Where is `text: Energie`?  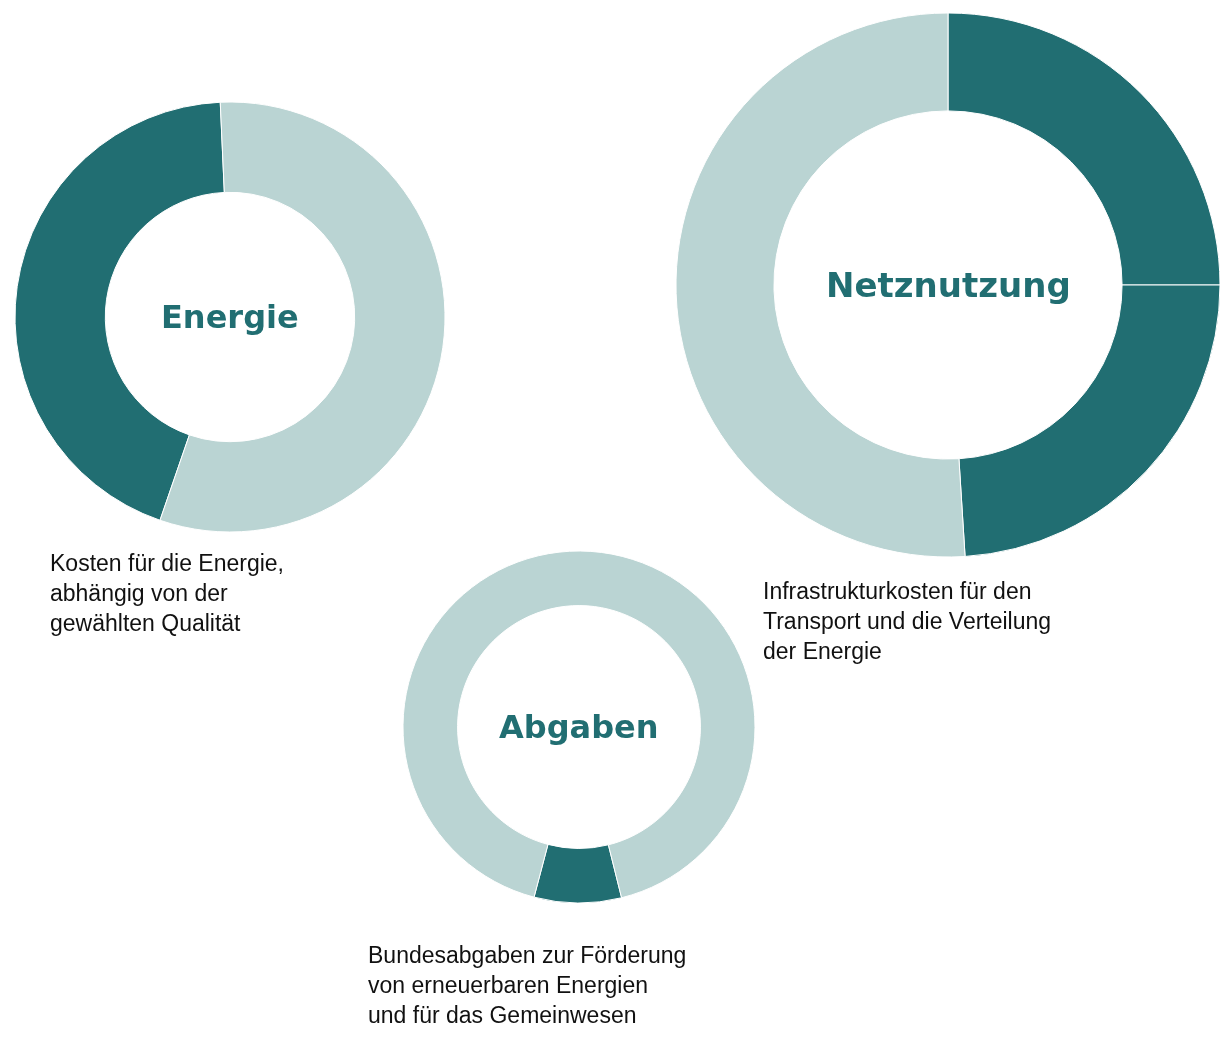
text: Energie is located at coordinates (230, 317).